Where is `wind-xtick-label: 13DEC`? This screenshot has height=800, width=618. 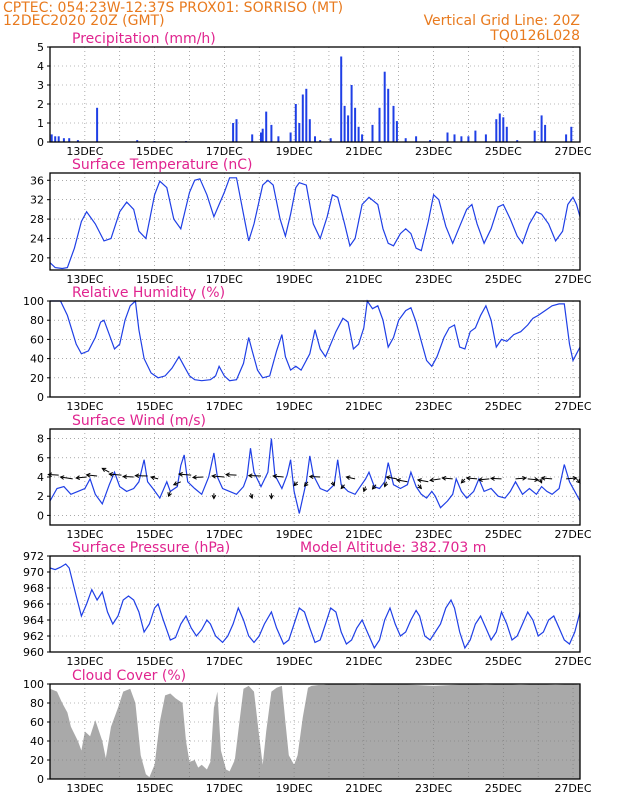 wind-xtick-label: 13DEC is located at coordinates (84, 534).